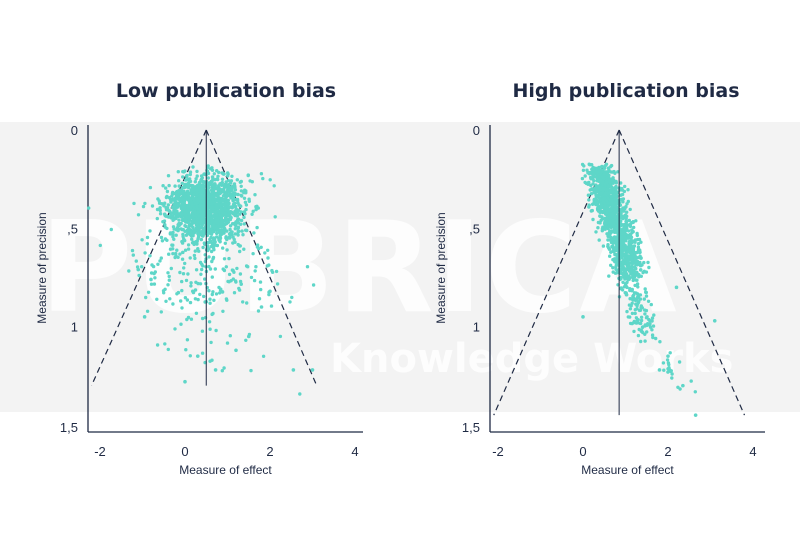 Image resolution: width=800 pixels, height=533 pixels. I want to click on scatter-points, so click(201, 280).